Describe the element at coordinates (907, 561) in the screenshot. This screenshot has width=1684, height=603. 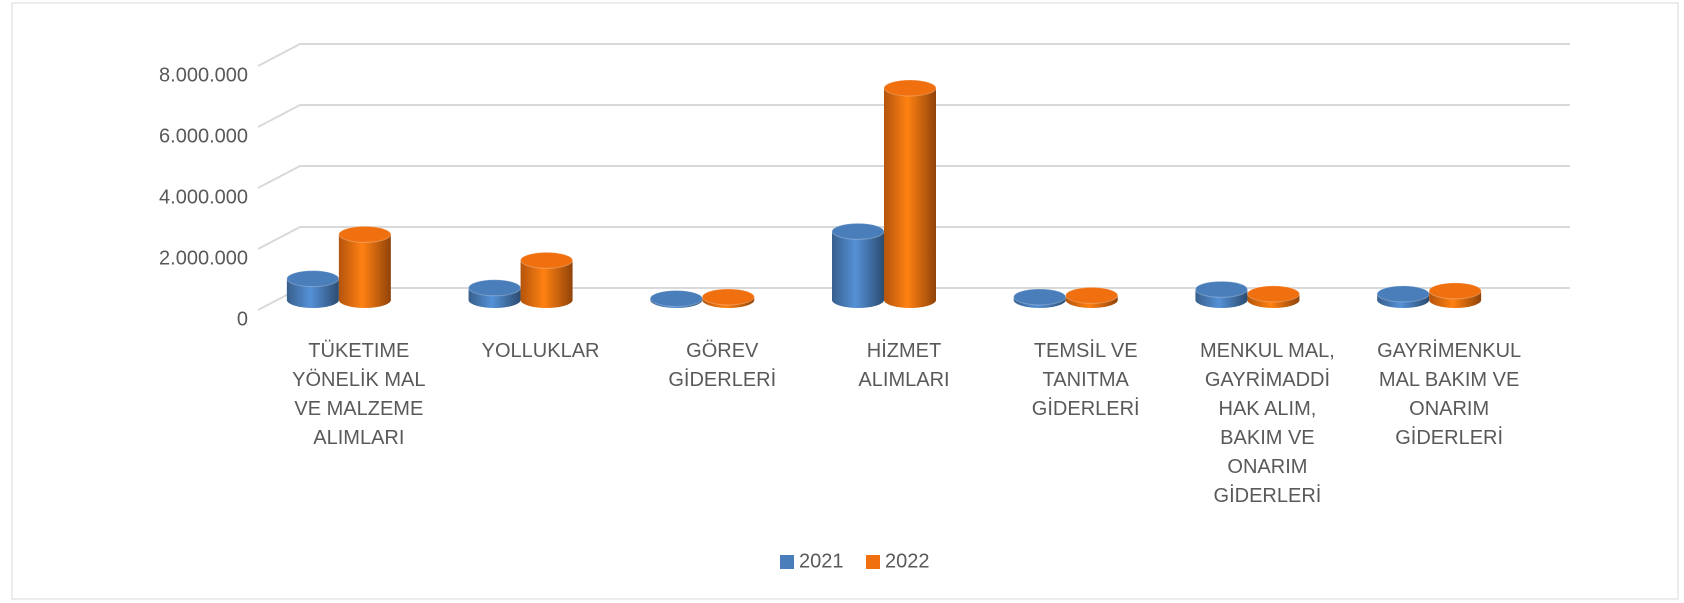
I see `legend-label: 2022` at that location.